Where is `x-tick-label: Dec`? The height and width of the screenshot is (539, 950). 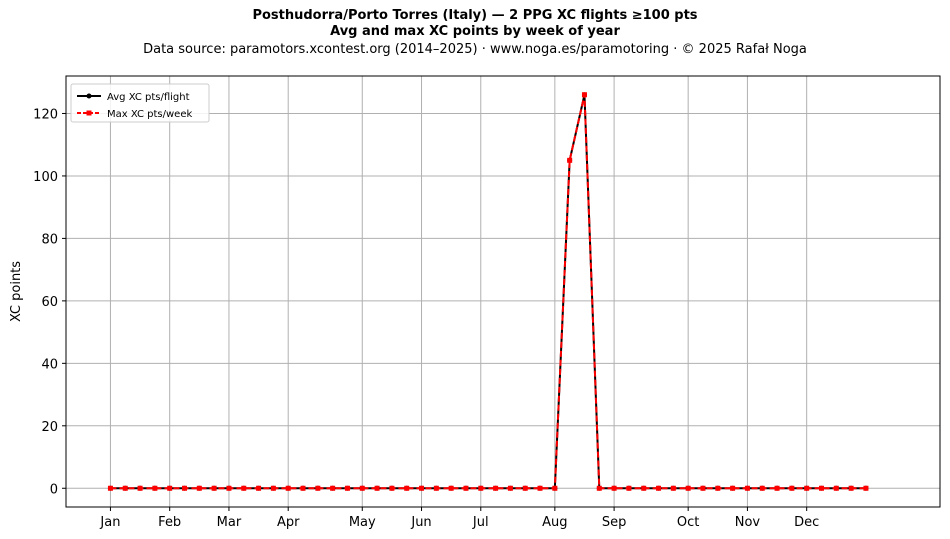
x-tick-label: Dec is located at coordinates (806, 522).